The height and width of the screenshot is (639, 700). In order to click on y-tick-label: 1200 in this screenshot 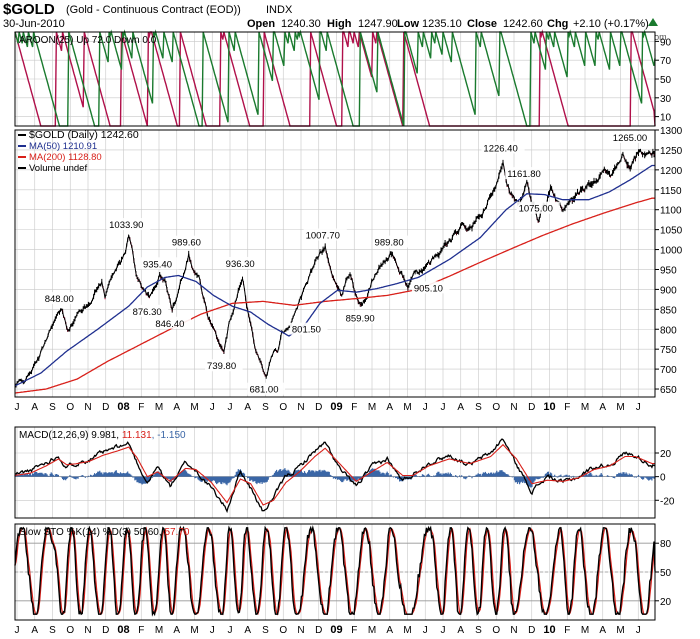, I will do `click(671, 171)`.